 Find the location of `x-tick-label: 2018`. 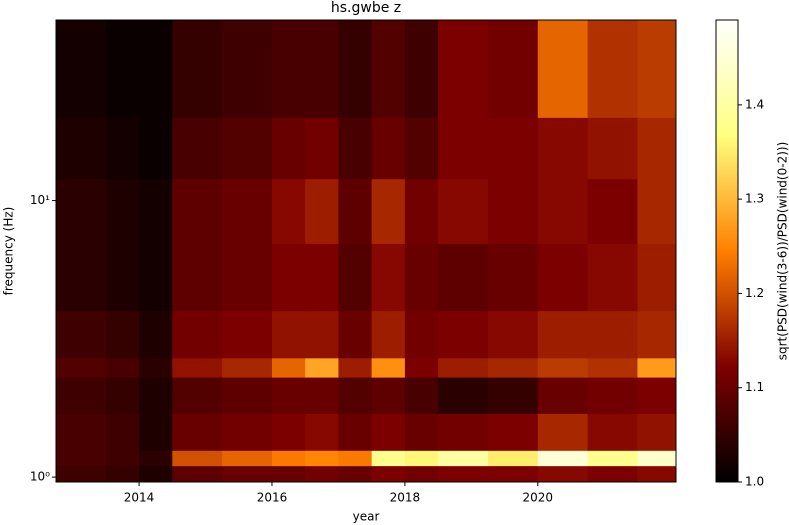

x-tick-label: 2018 is located at coordinates (405, 498).